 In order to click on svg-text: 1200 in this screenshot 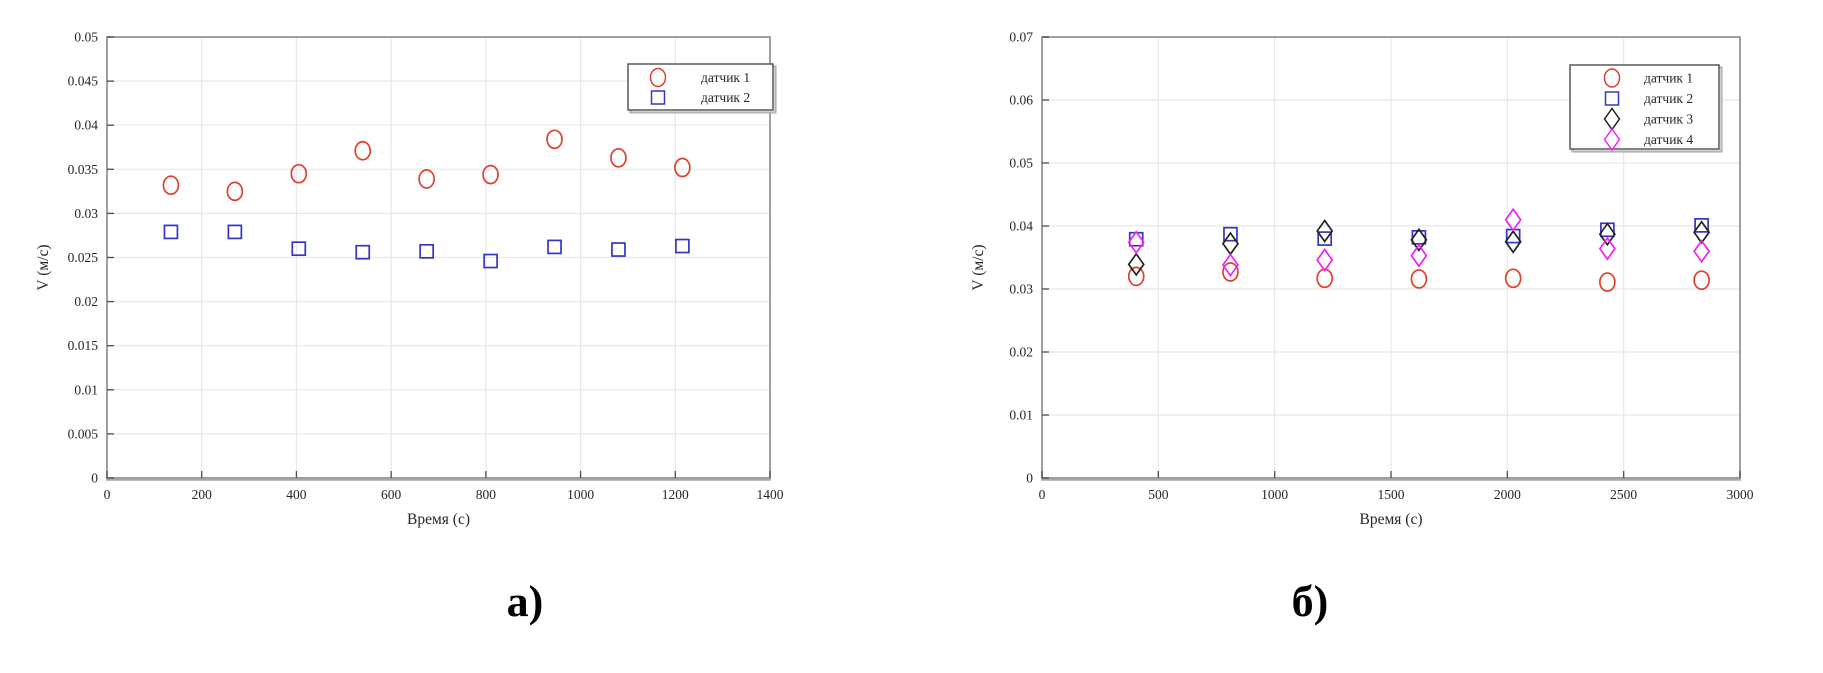, I will do `click(675, 494)`.